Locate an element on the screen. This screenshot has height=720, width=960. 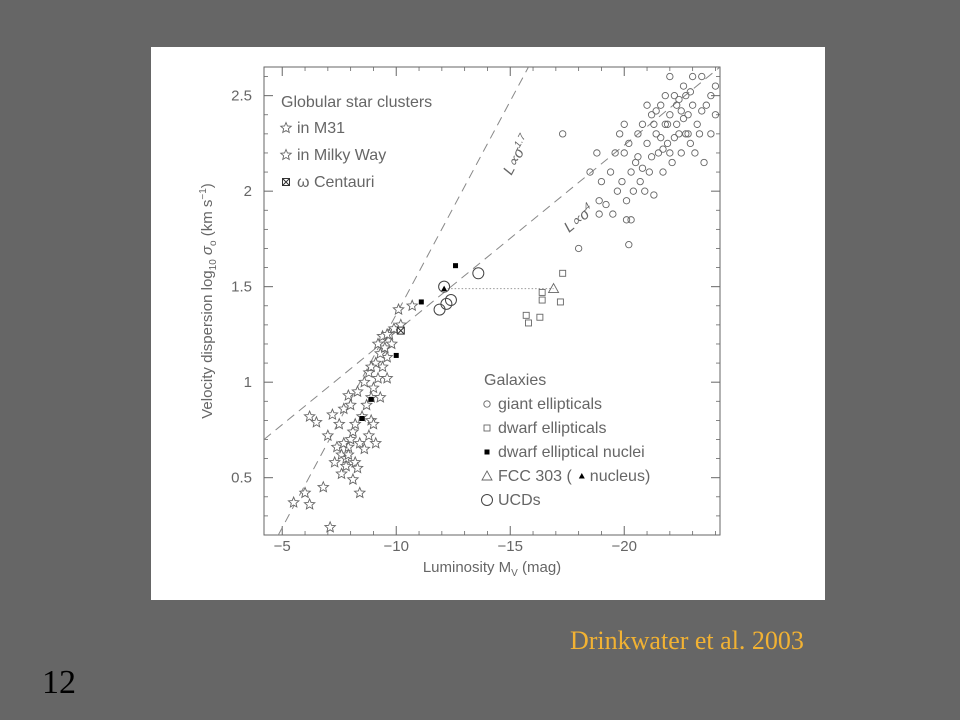
series-dwarf-ellipticals is located at coordinates (544, 298).